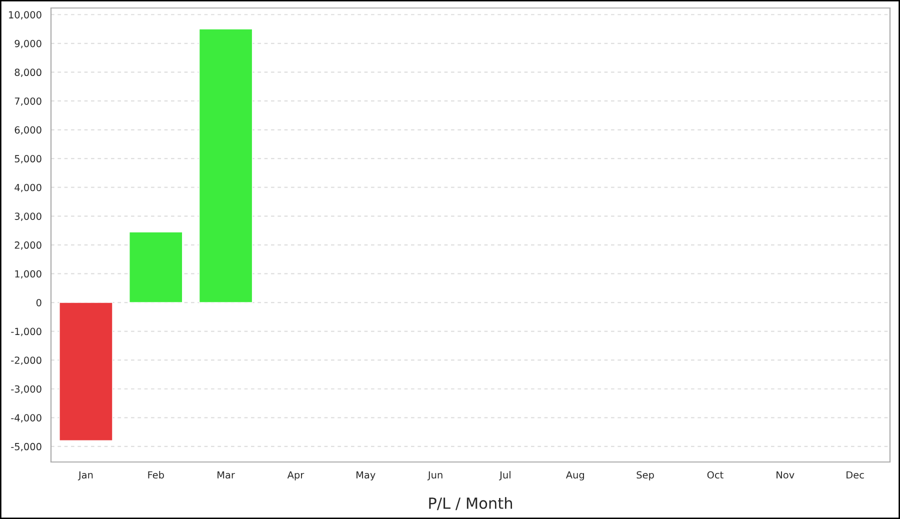 The image size is (900, 519). I want to click on y-tick-label: 3,000, so click(28, 216).